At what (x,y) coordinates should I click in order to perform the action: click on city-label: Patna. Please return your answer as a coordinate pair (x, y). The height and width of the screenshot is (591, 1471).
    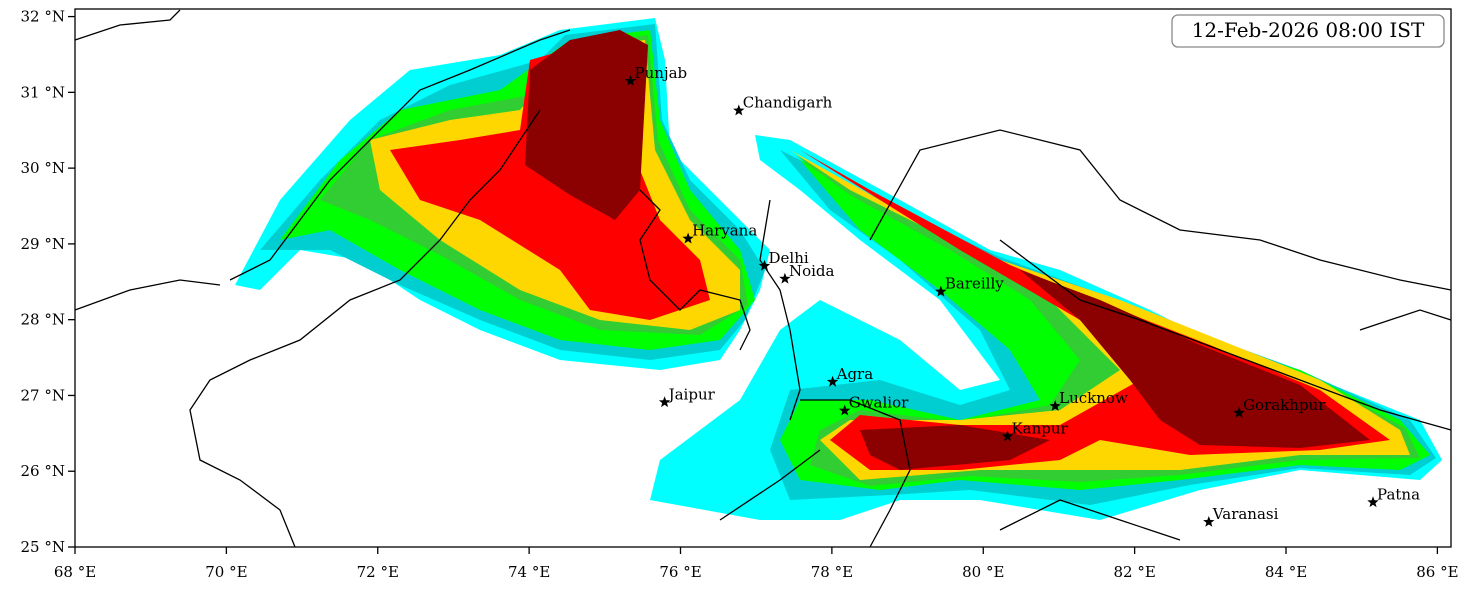
    Looking at the image, I should click on (1398, 494).